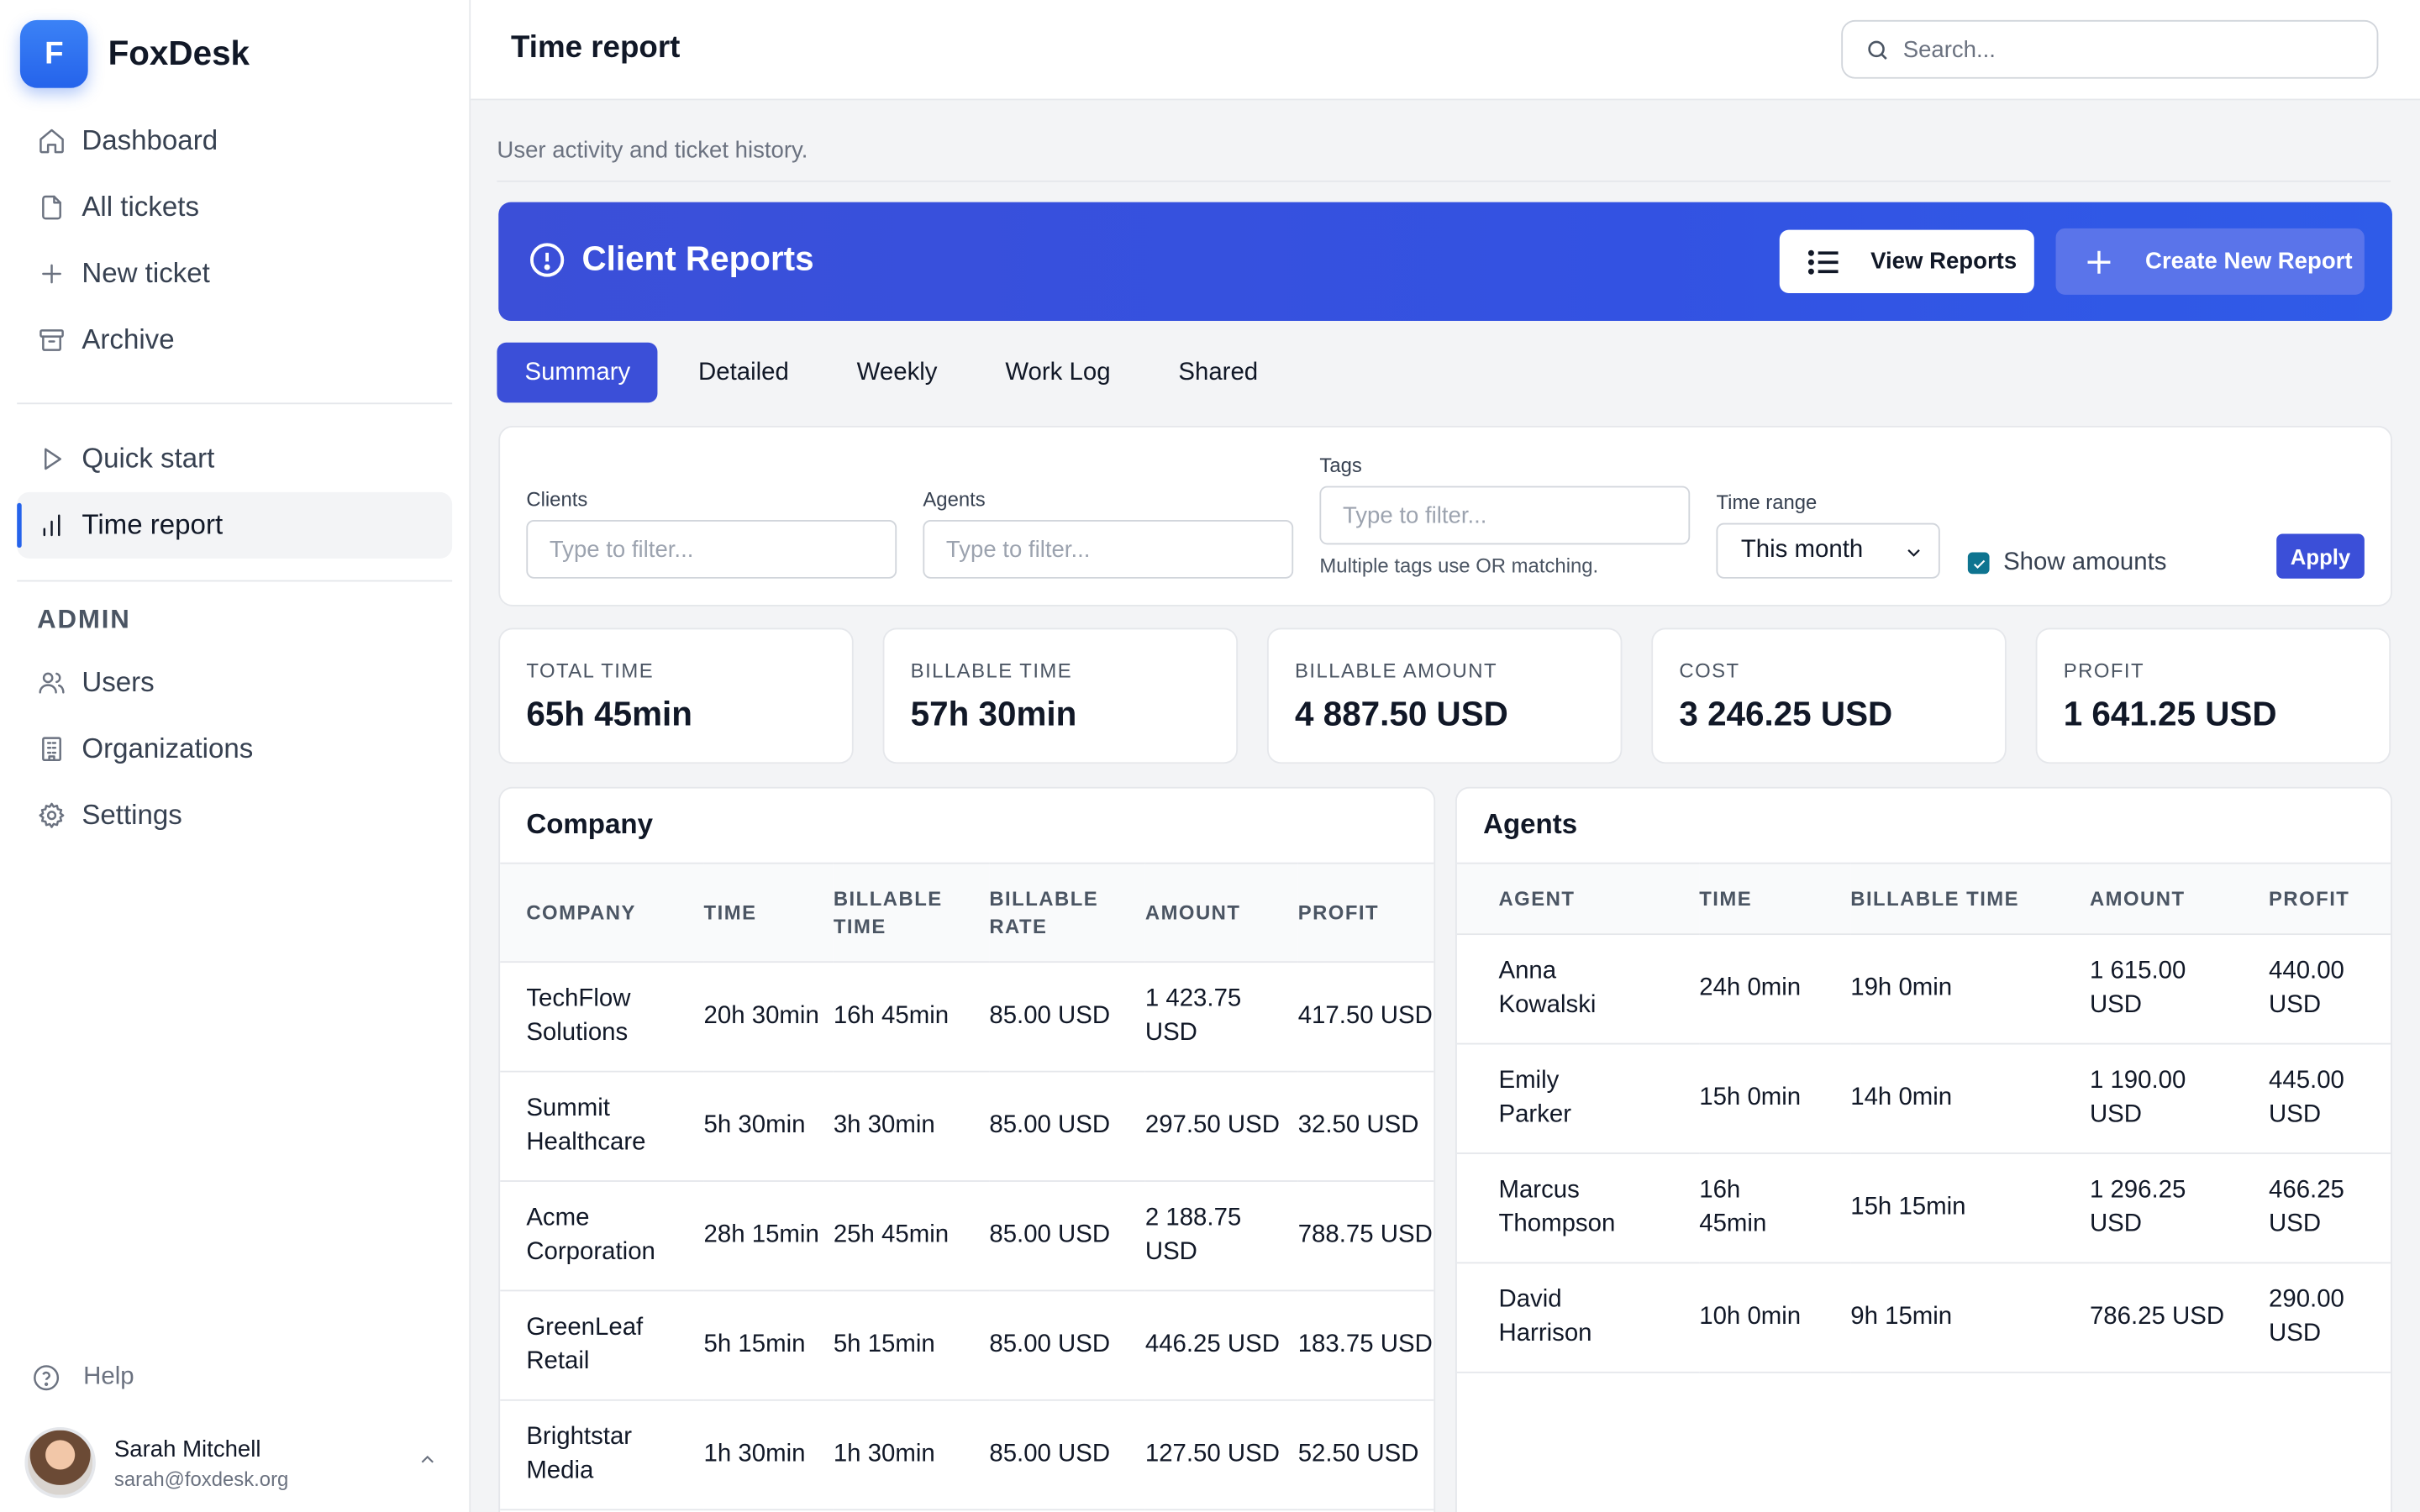  I want to click on user-info: Sarah Mitchell sarah@foxdesk.org, so click(201, 1462).